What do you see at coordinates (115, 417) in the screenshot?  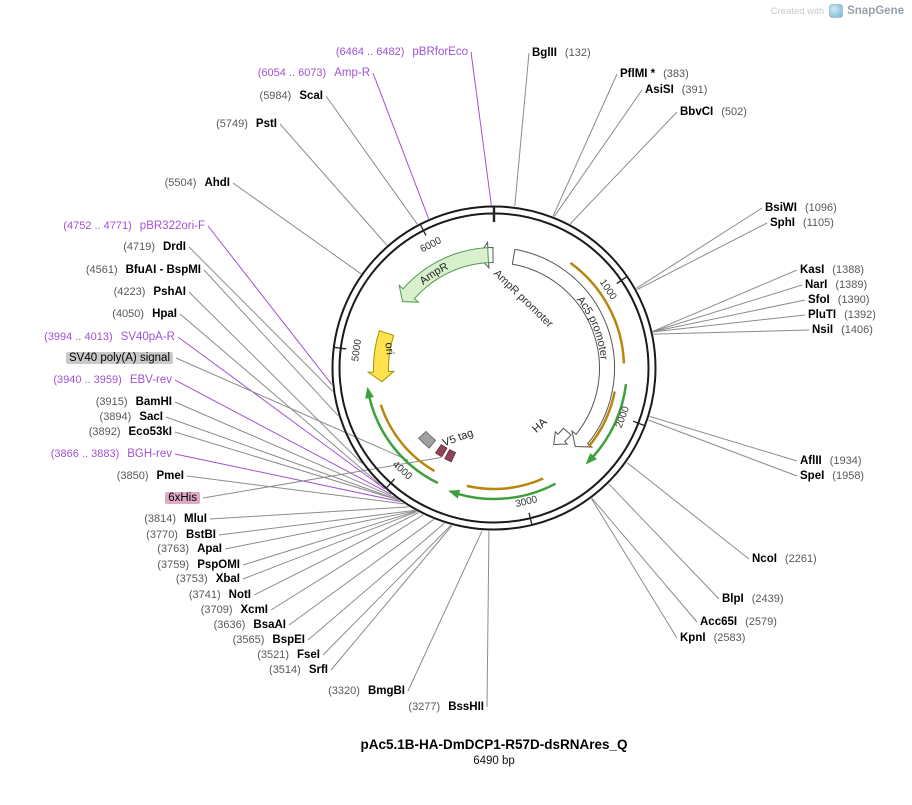 I see `site-position: (3894)` at bounding box center [115, 417].